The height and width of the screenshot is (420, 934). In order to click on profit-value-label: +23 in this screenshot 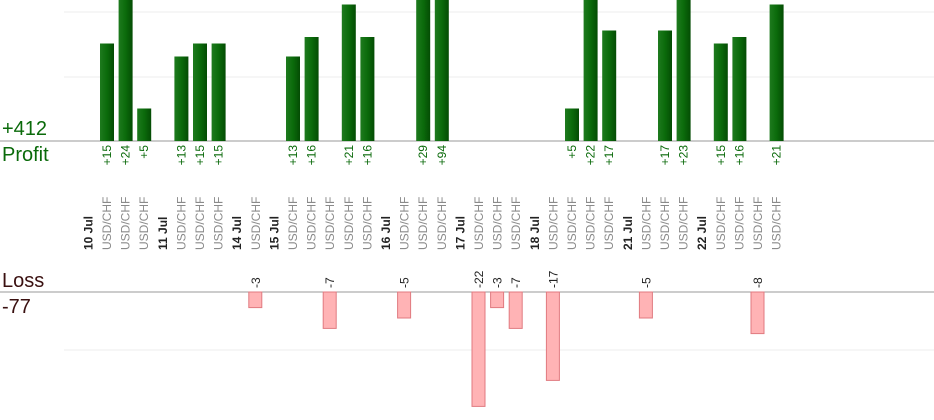, I will do `click(684, 155)`.